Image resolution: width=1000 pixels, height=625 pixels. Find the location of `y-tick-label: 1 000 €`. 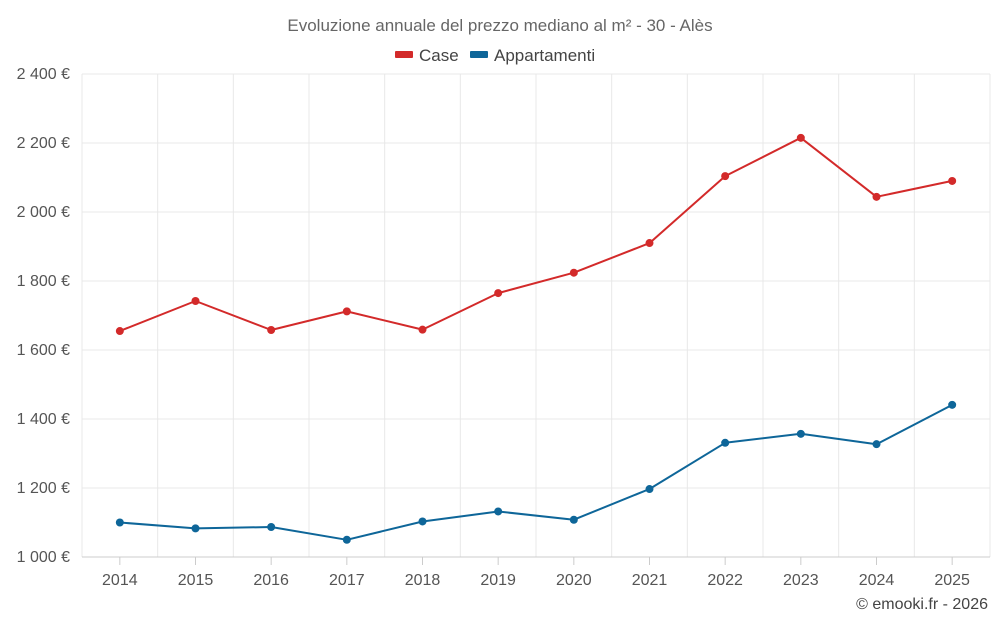

y-tick-label: 1 000 € is located at coordinates (43, 557).